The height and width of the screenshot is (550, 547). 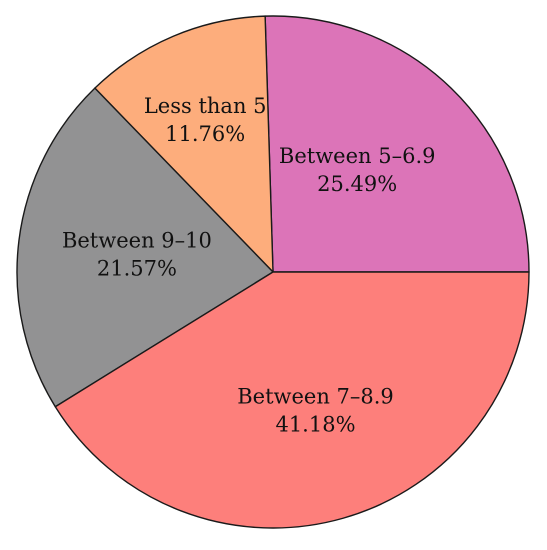 I want to click on slice-value-4: 41.18%, so click(x=315, y=424).